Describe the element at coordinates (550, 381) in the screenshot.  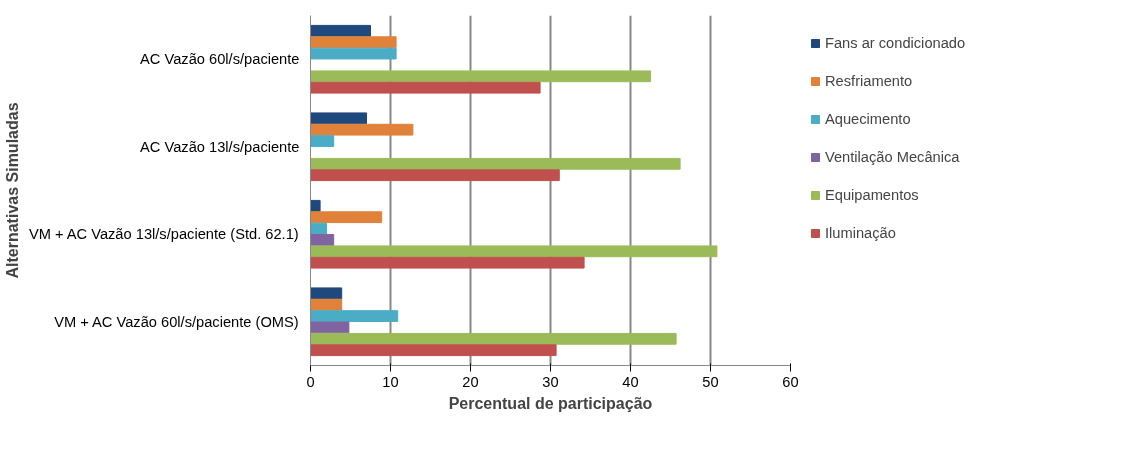
I see `x-tick-label: 30` at that location.